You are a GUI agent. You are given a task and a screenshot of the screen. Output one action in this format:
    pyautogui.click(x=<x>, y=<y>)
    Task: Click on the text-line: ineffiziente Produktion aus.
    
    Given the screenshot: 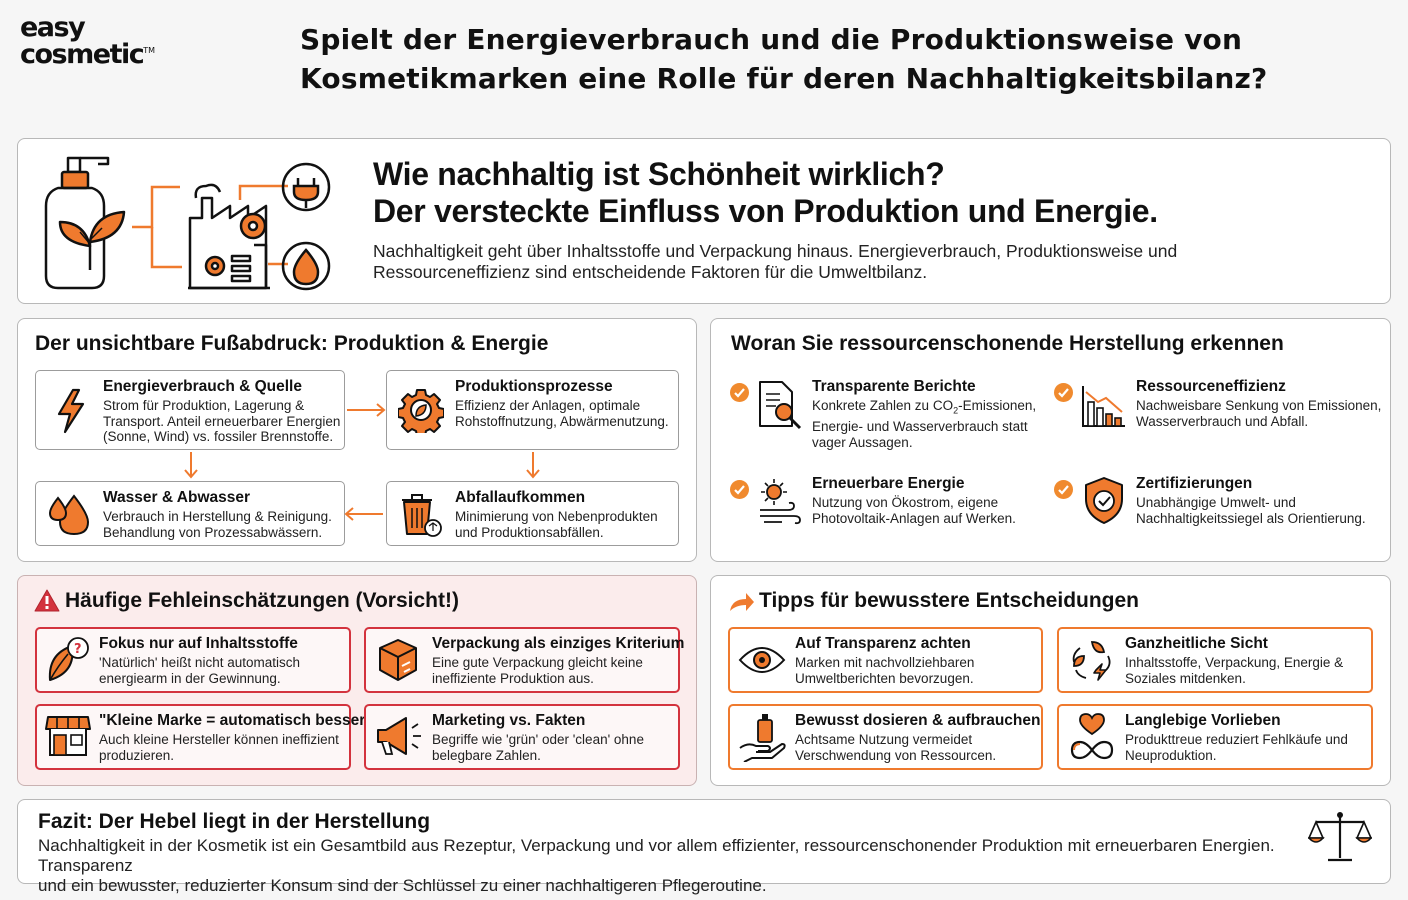 What is the action you would take?
    pyautogui.click(x=513, y=678)
    